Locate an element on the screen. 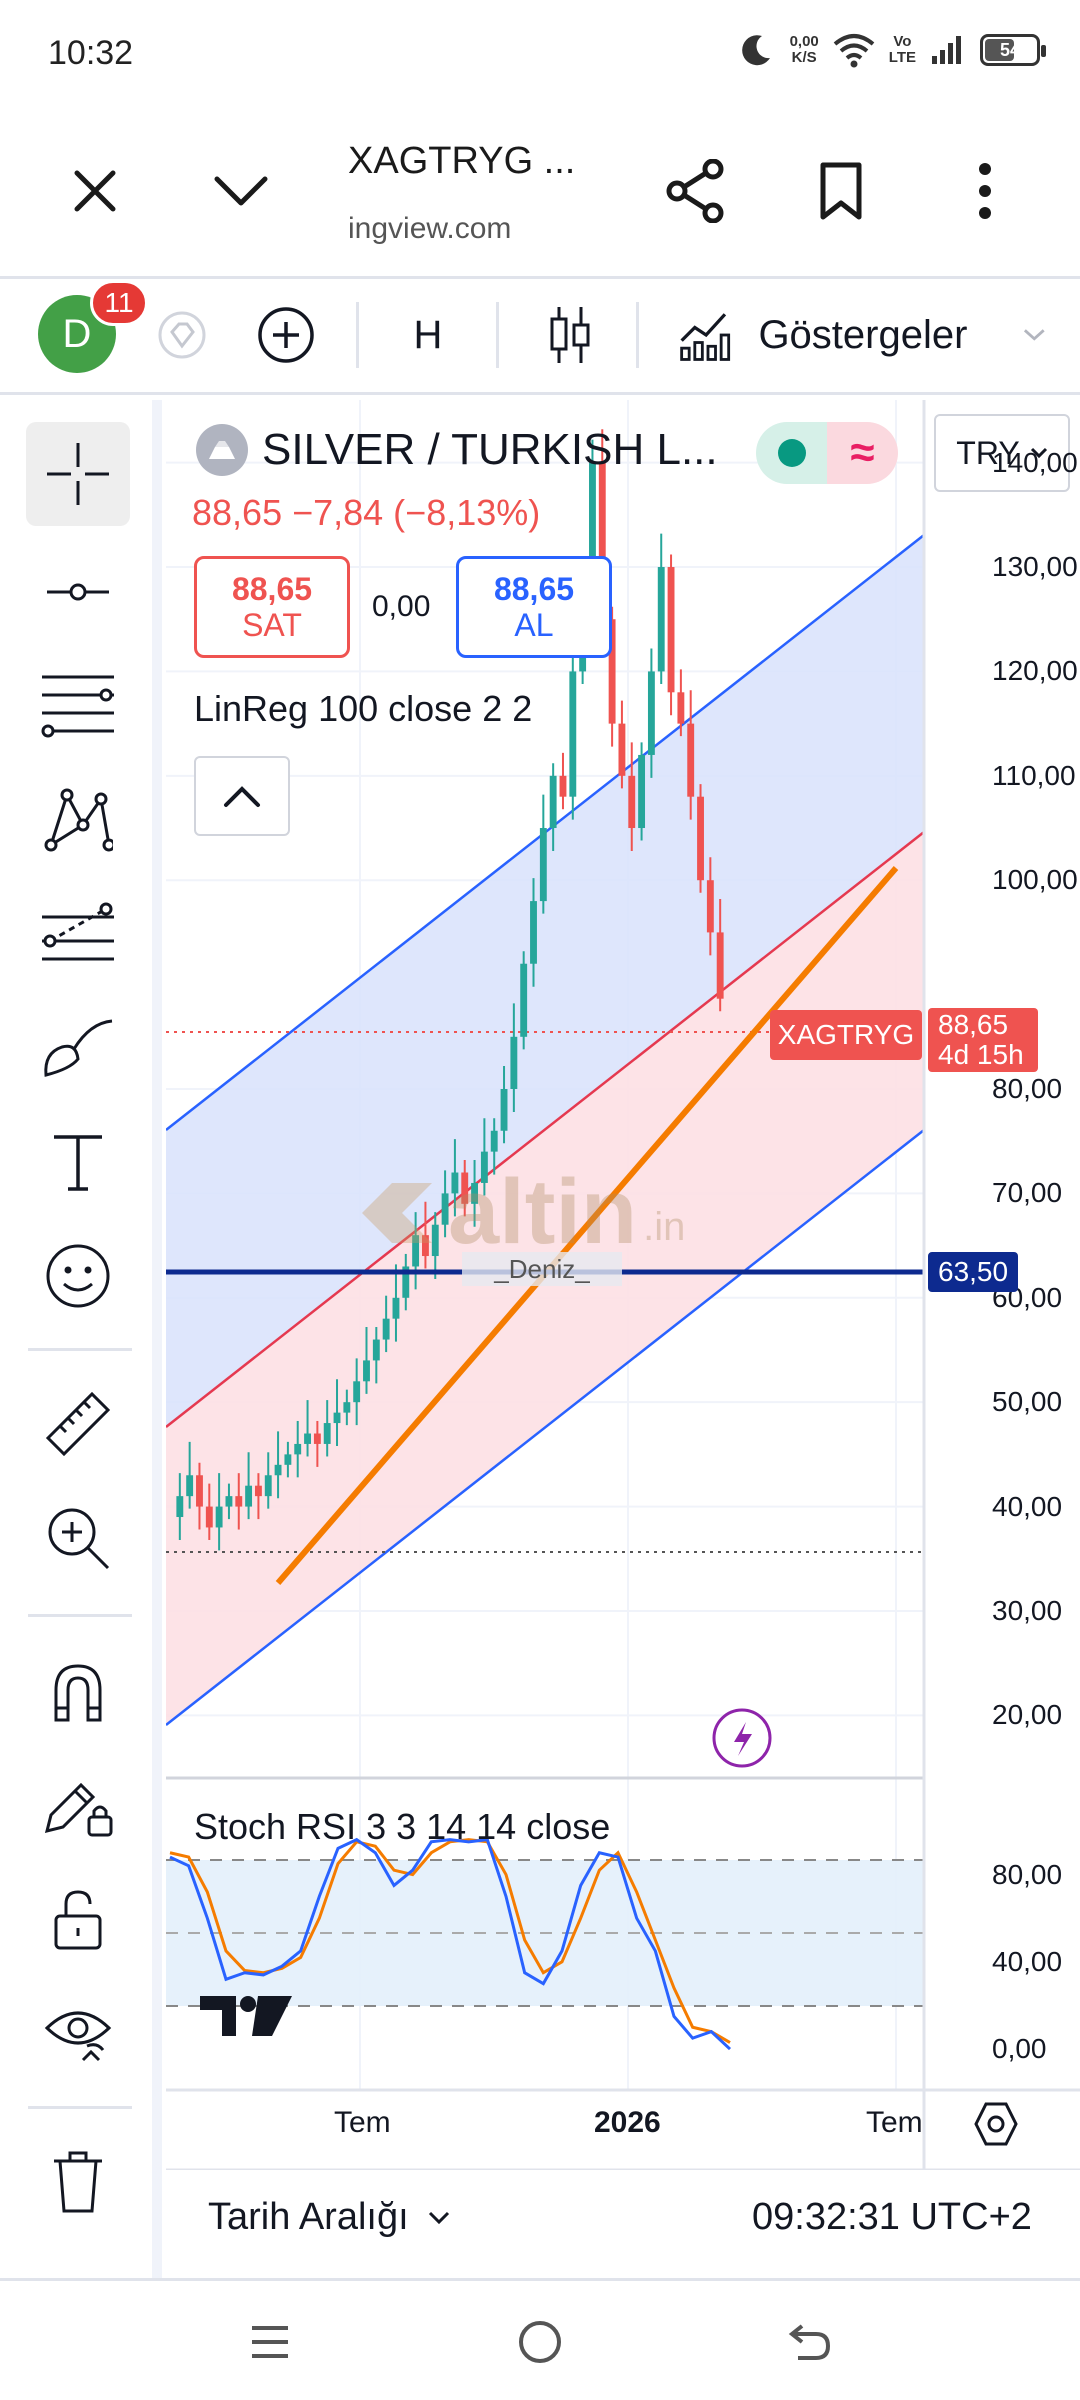  close-button is located at coordinates (95, 191).